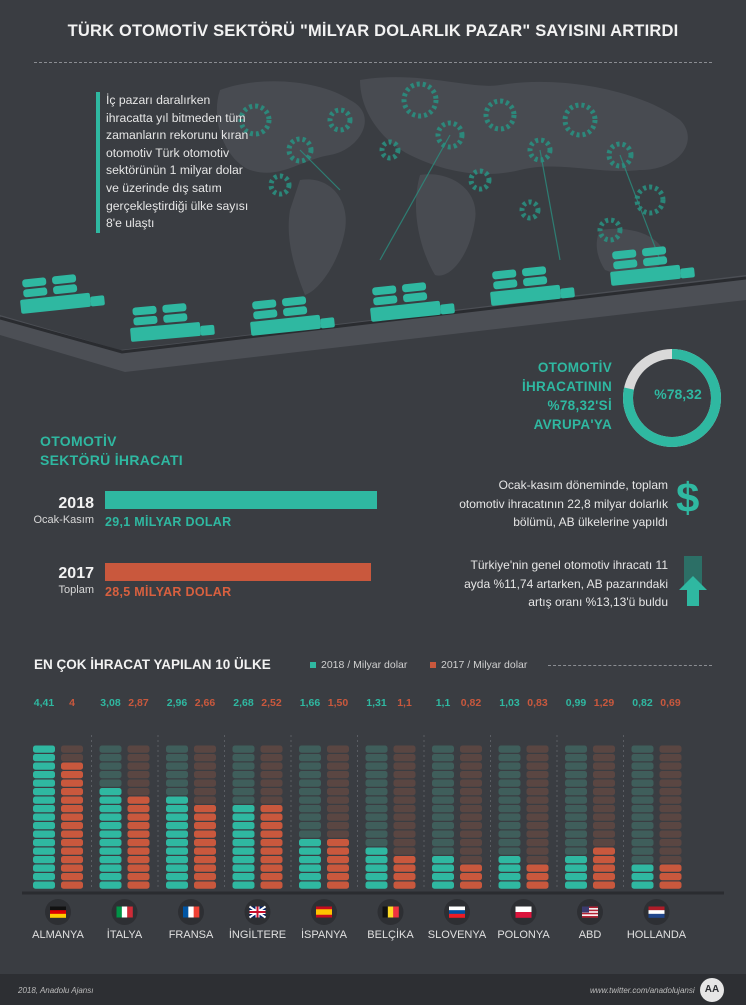 This screenshot has height=1005, width=746. I want to click on country-label: ABD, so click(590, 935).